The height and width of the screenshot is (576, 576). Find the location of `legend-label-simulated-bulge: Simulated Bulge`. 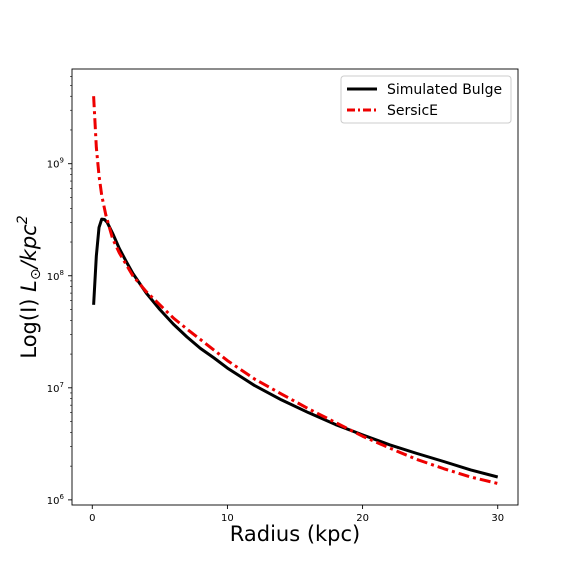

legend-label-simulated-bulge: Simulated Bulge is located at coordinates (444, 90).